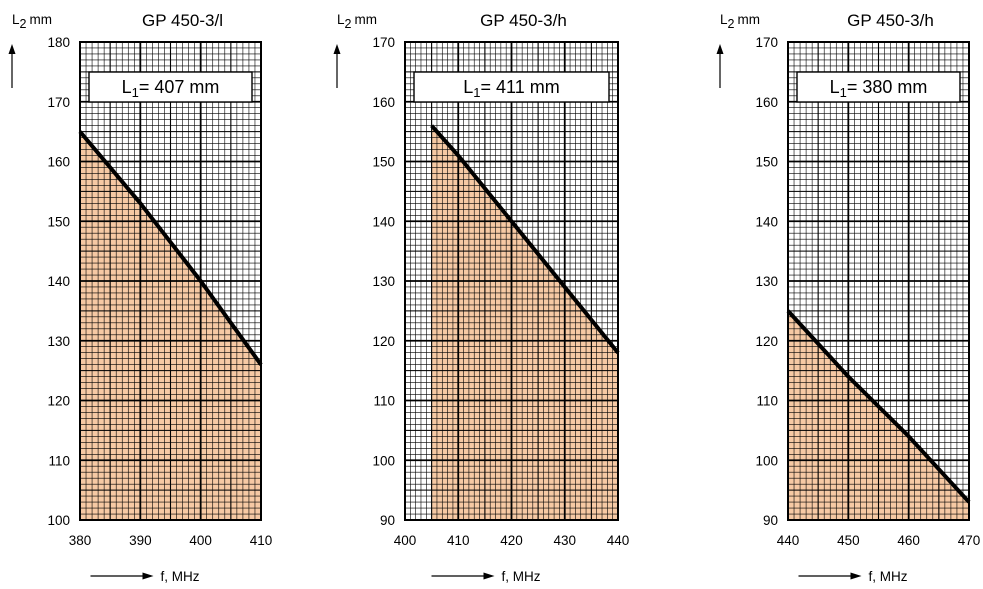 The height and width of the screenshot is (589, 983). Describe the element at coordinates (564, 540) in the screenshot. I see `x-tick-label: 430` at that location.